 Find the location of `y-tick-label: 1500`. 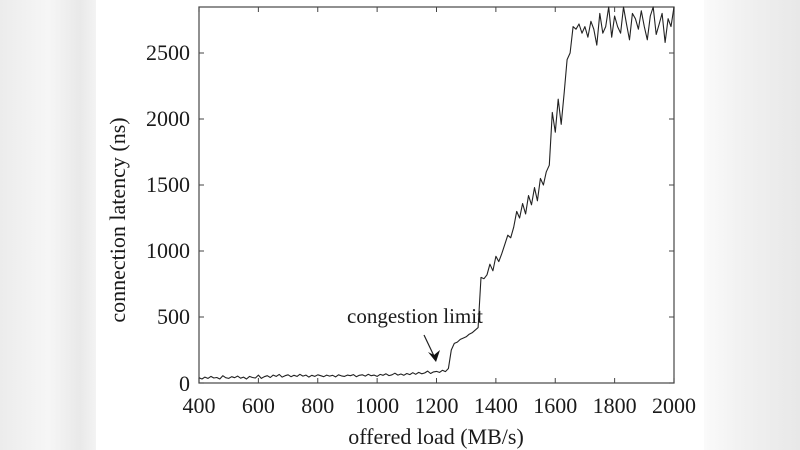

y-tick-label: 1500 is located at coordinates (168, 184).